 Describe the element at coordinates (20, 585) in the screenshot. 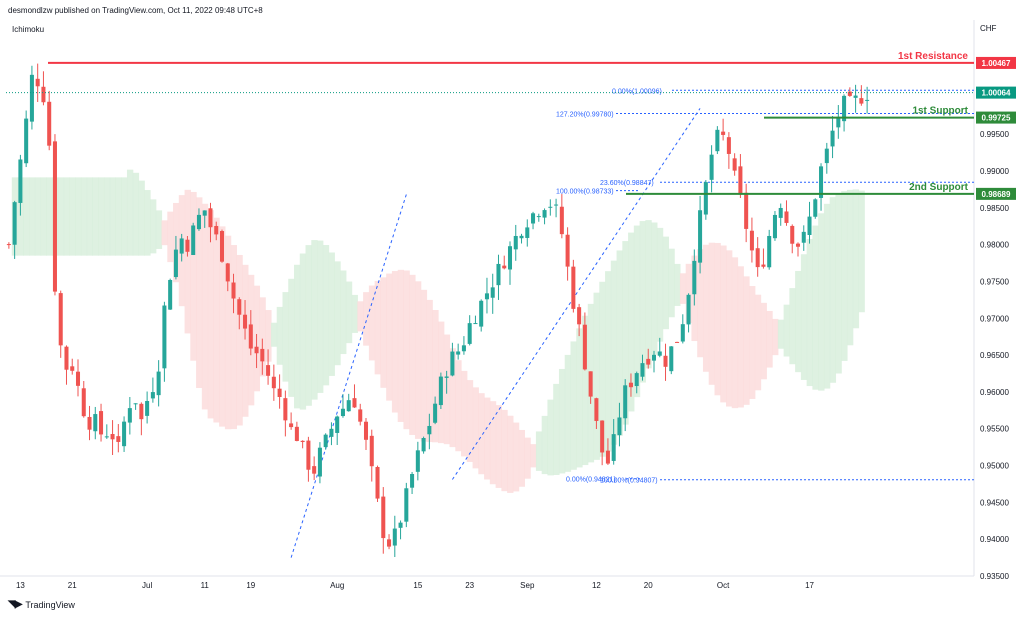

I see `x-tick-label: 13` at that location.